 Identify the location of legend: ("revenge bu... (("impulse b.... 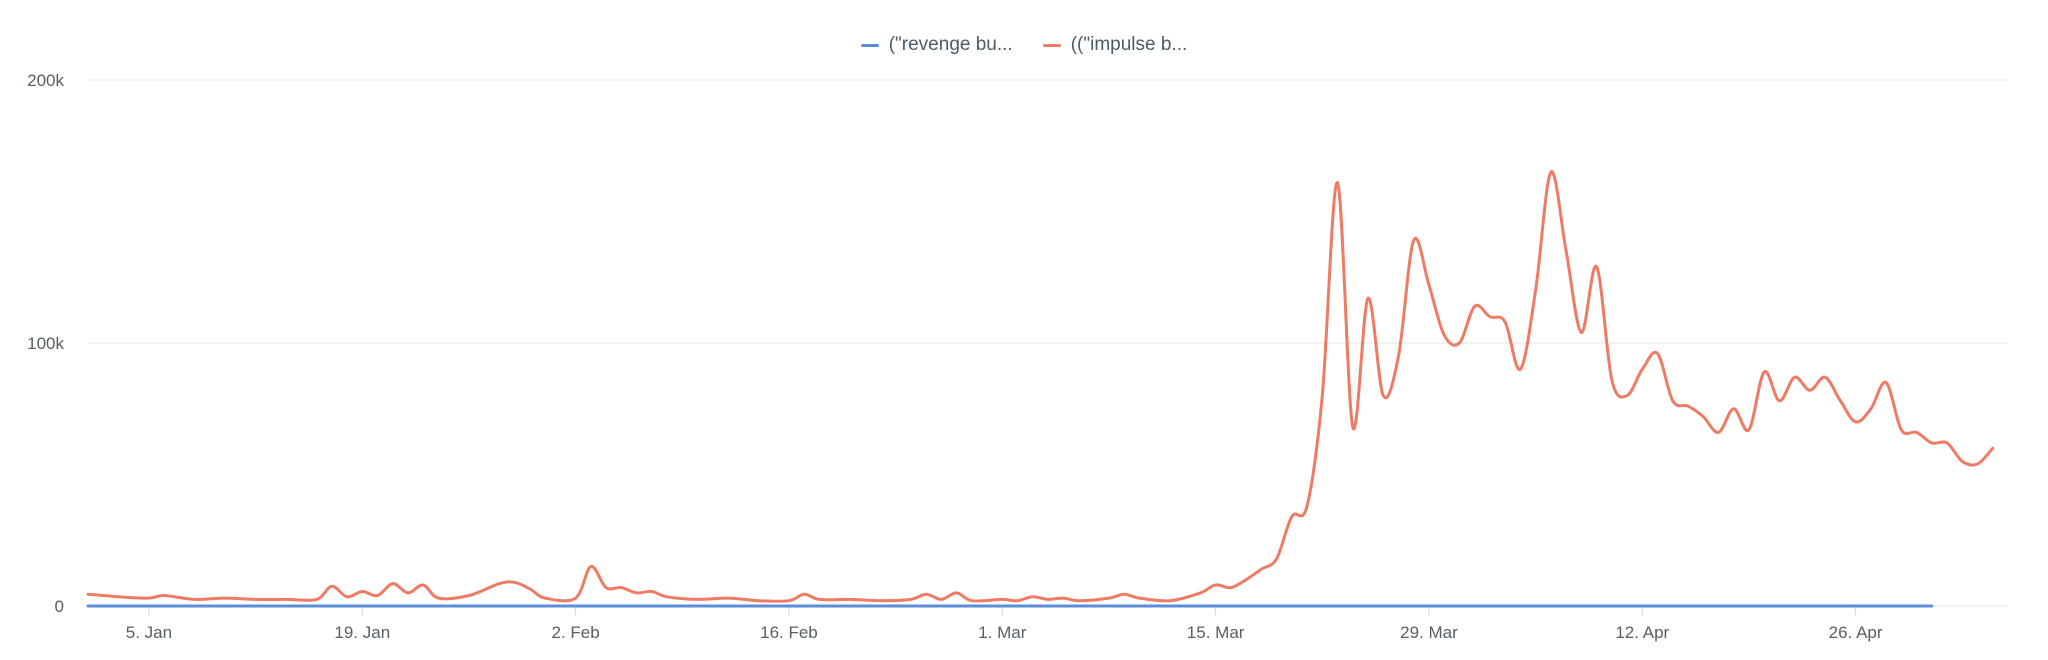
(1024, 45).